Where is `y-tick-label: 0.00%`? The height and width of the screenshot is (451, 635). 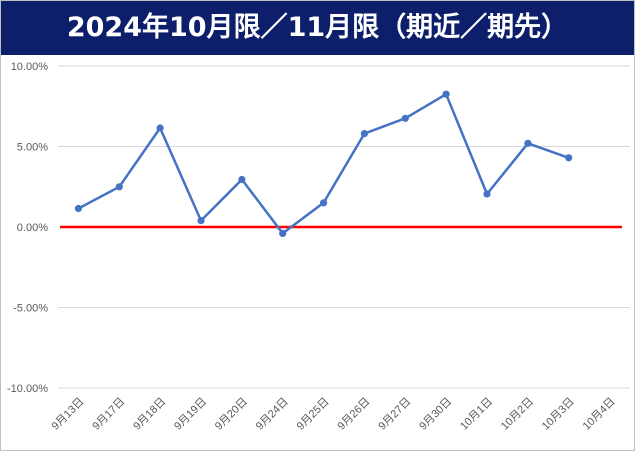 y-tick-label: 0.00% is located at coordinates (32, 228).